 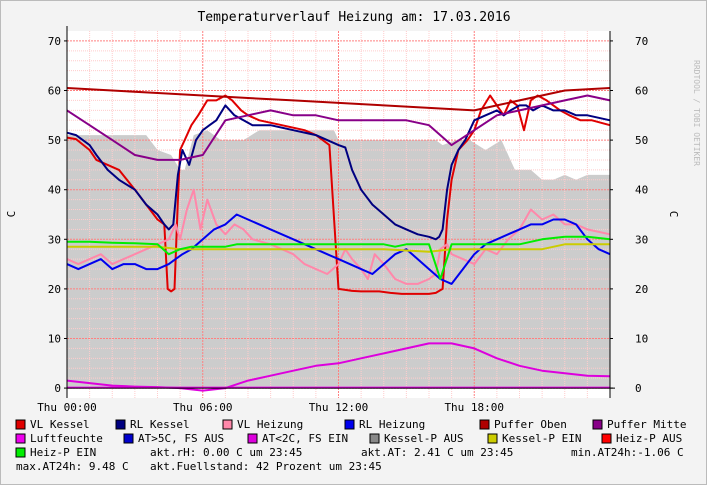 I want to click on legend-label: Puffer Mitte, so click(x=646, y=424).